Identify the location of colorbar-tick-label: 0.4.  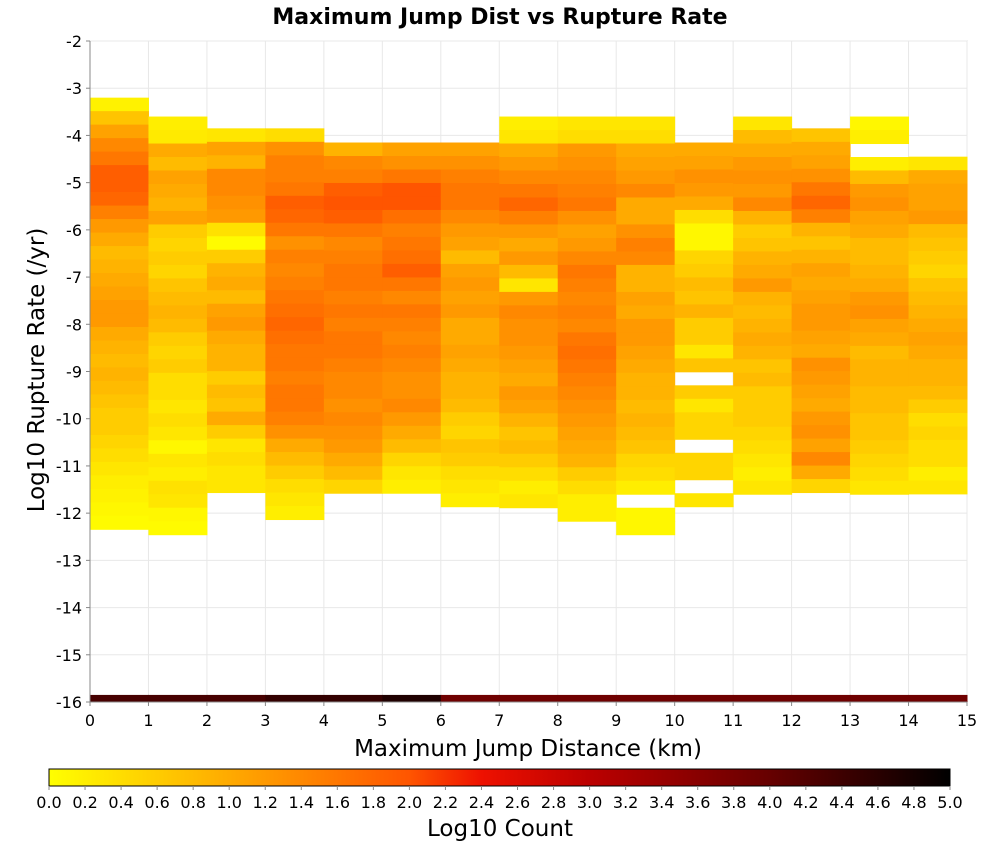
(120, 802).